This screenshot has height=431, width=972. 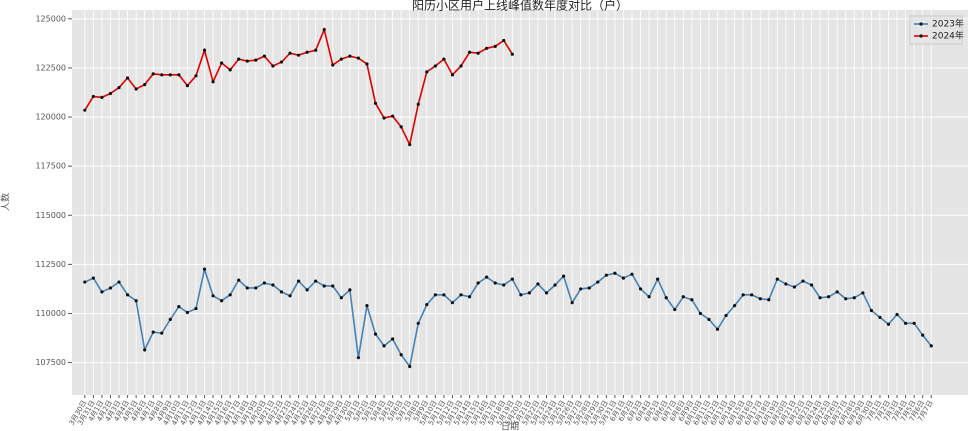 What do you see at coordinates (50, 18) in the screenshot?
I see `y-tick-label: 125000` at bounding box center [50, 18].